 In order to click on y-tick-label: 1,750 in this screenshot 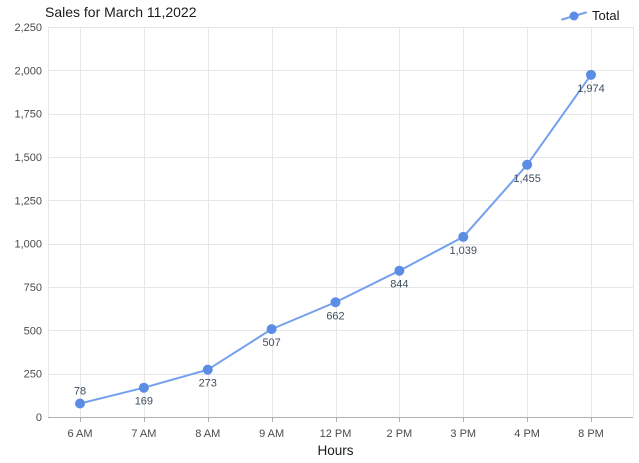, I will do `click(28, 115)`.